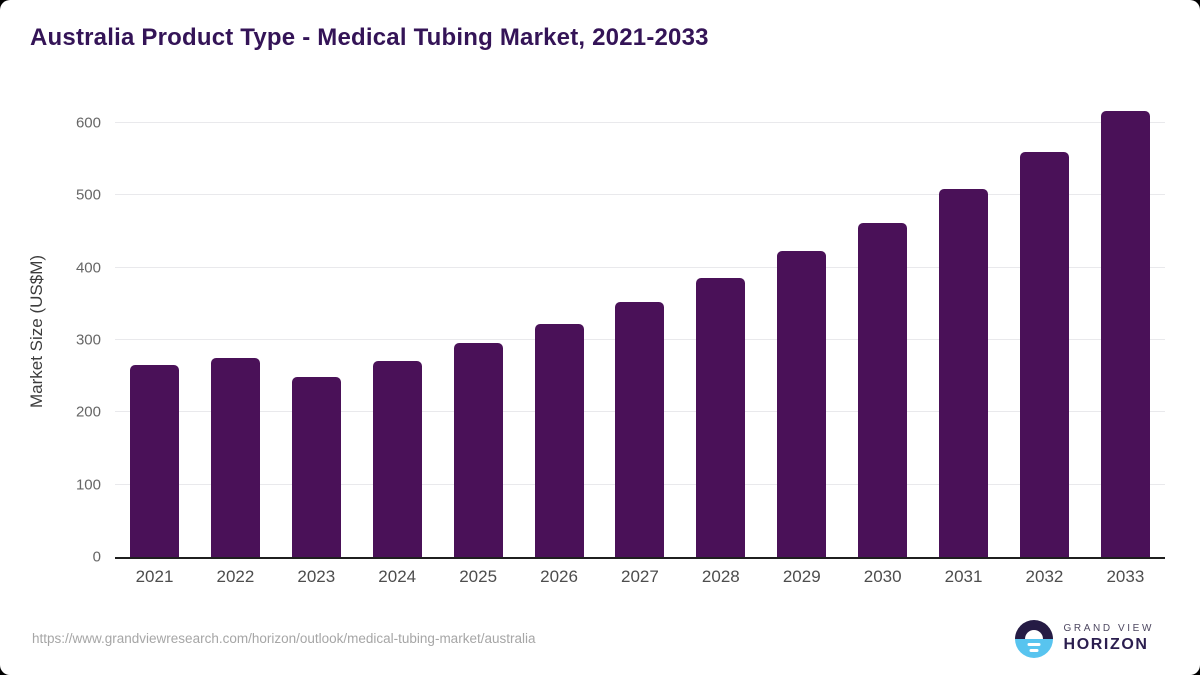  I want to click on brand-logo: GRAND VIEW HORIZON, so click(1084, 639).